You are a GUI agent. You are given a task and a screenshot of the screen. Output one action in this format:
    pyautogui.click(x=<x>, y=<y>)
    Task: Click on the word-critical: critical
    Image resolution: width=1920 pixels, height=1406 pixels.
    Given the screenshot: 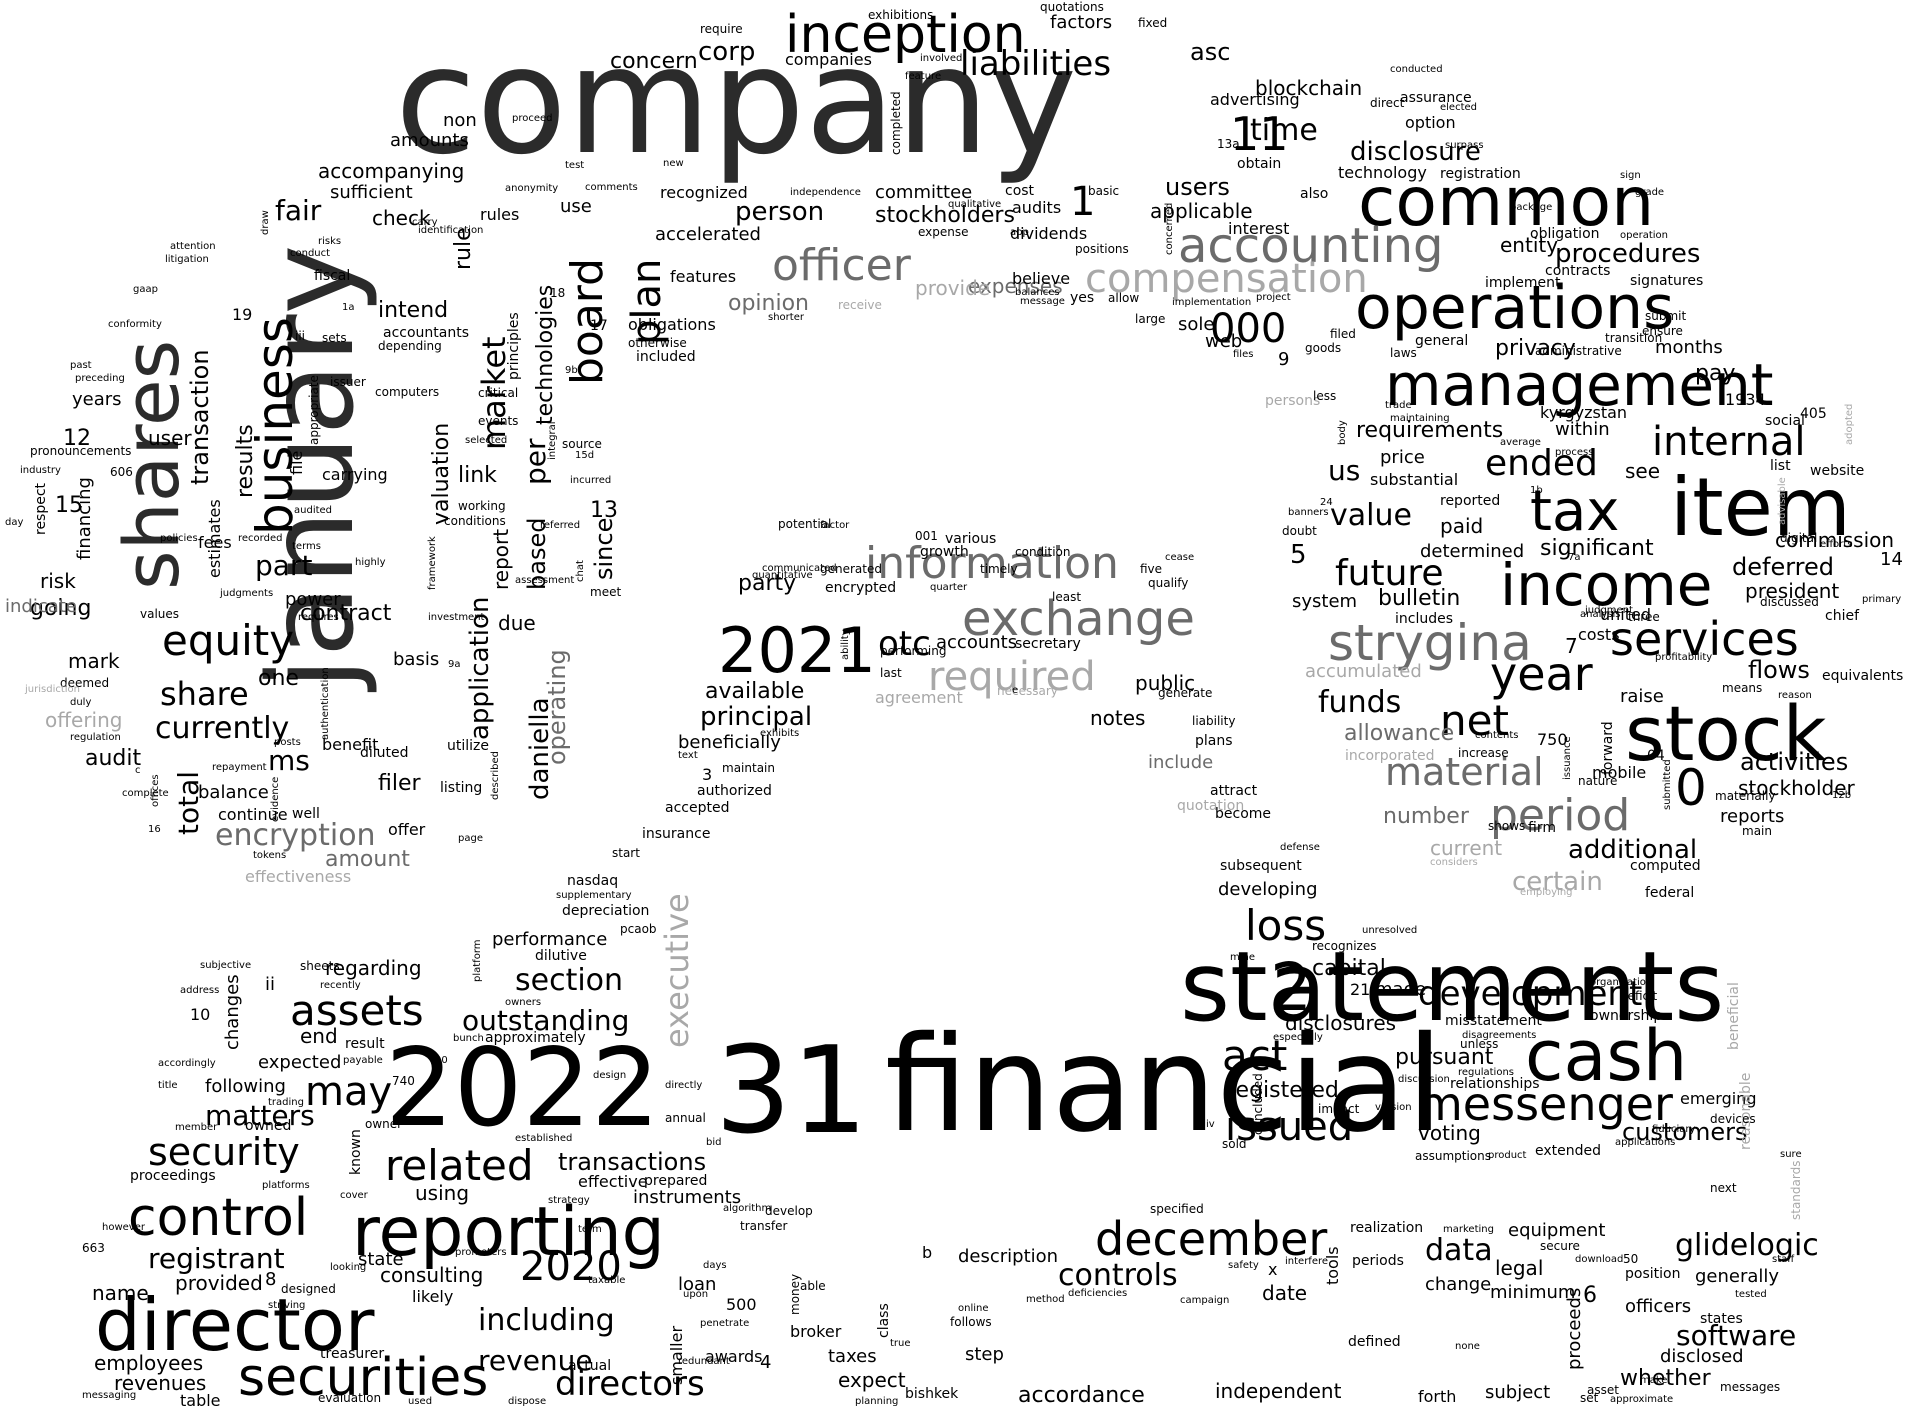 What is the action you would take?
    pyautogui.click(x=498, y=393)
    